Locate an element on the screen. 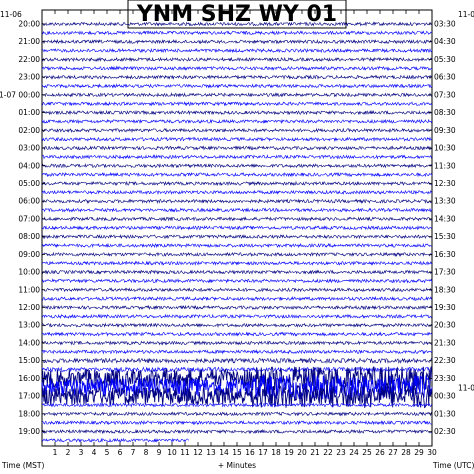  x-tick-label: 5 is located at coordinates (107, 452).